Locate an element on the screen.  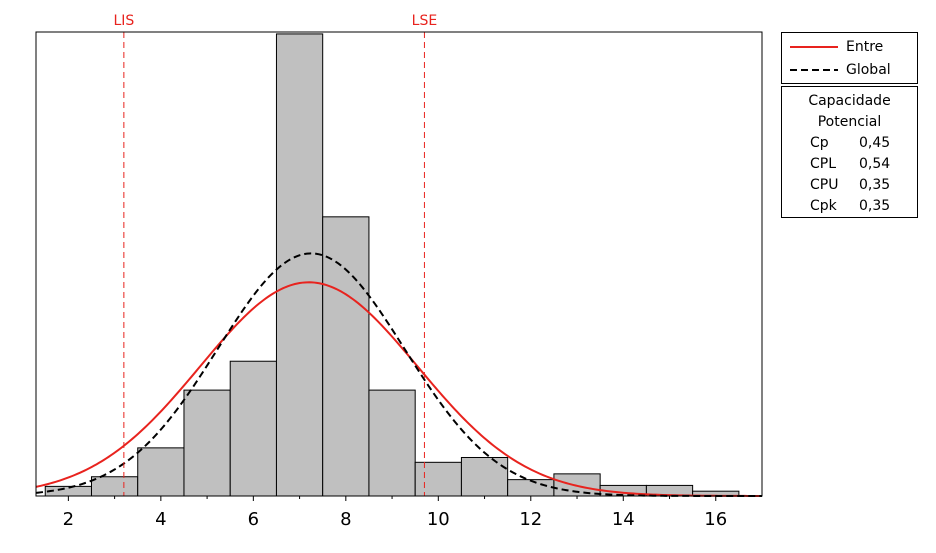
stats-name: CPU is located at coordinates (824, 185).